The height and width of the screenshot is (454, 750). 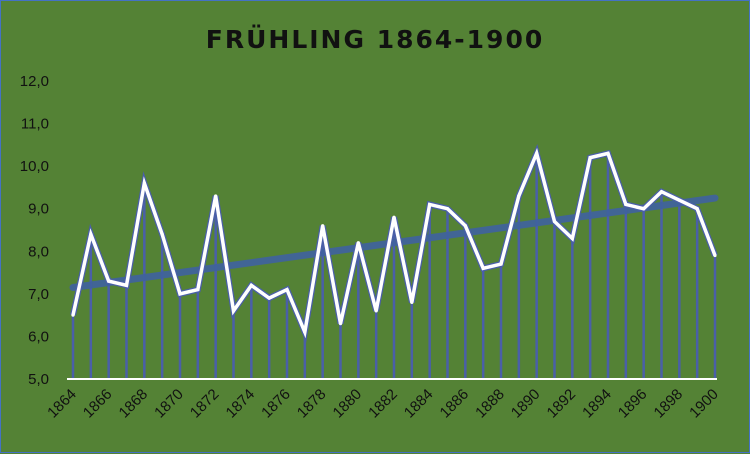 What do you see at coordinates (669, 404) in the screenshot?
I see `x-tick-label: 1898` at bounding box center [669, 404].